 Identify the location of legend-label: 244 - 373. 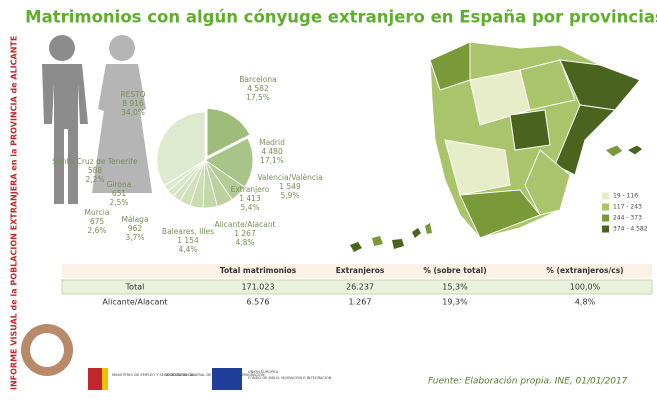
(627, 218).